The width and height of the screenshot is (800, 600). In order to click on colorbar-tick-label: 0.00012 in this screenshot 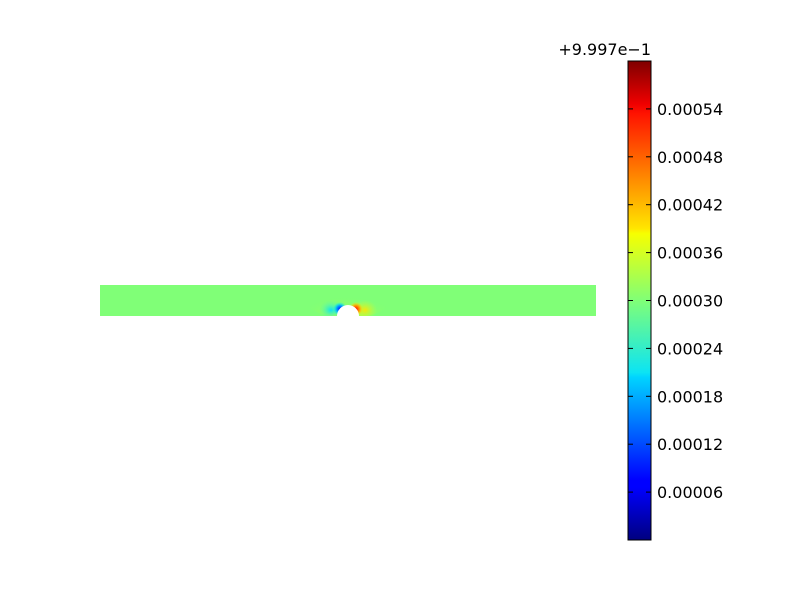, I will do `click(690, 444)`.